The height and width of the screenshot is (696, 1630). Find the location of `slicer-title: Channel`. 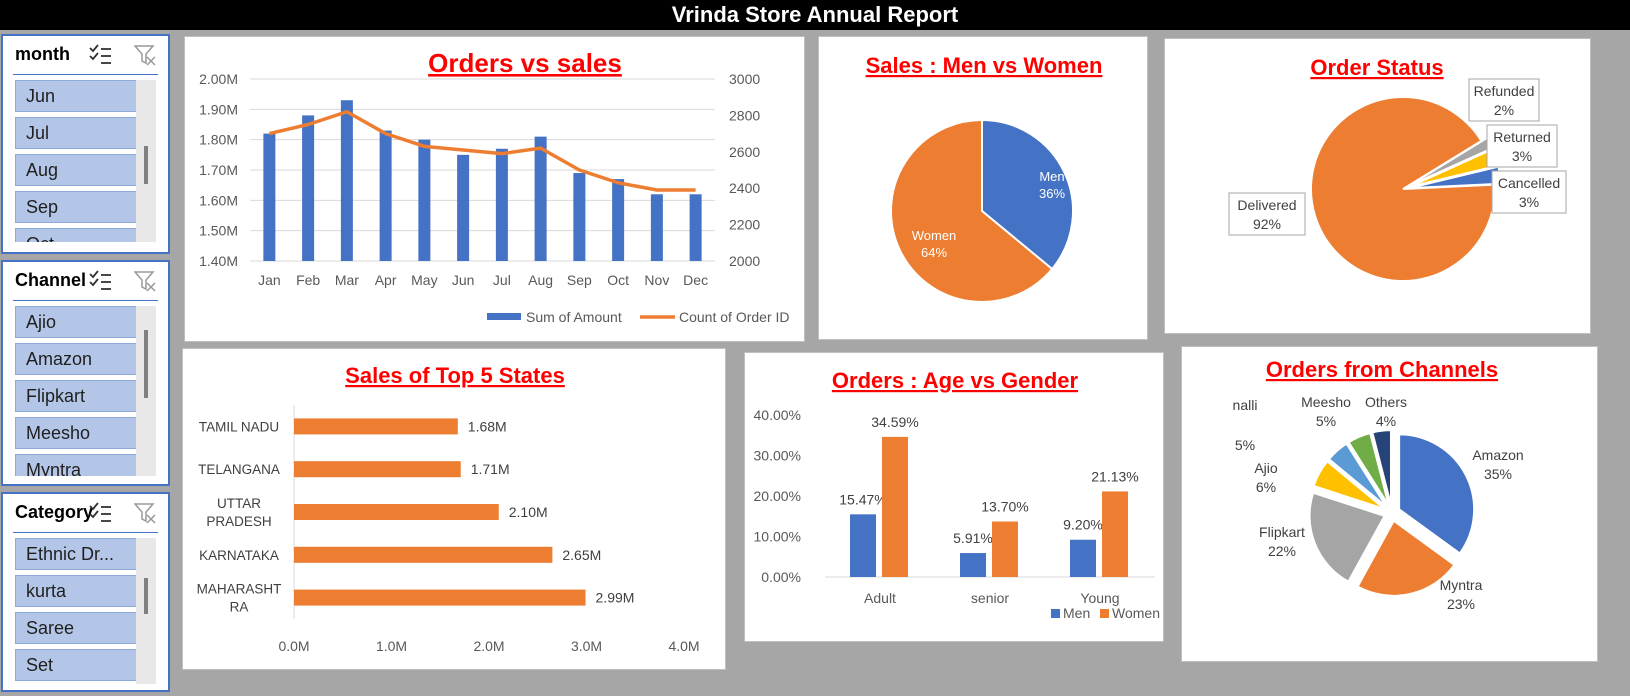

slicer-title: Channel is located at coordinates (51, 280).